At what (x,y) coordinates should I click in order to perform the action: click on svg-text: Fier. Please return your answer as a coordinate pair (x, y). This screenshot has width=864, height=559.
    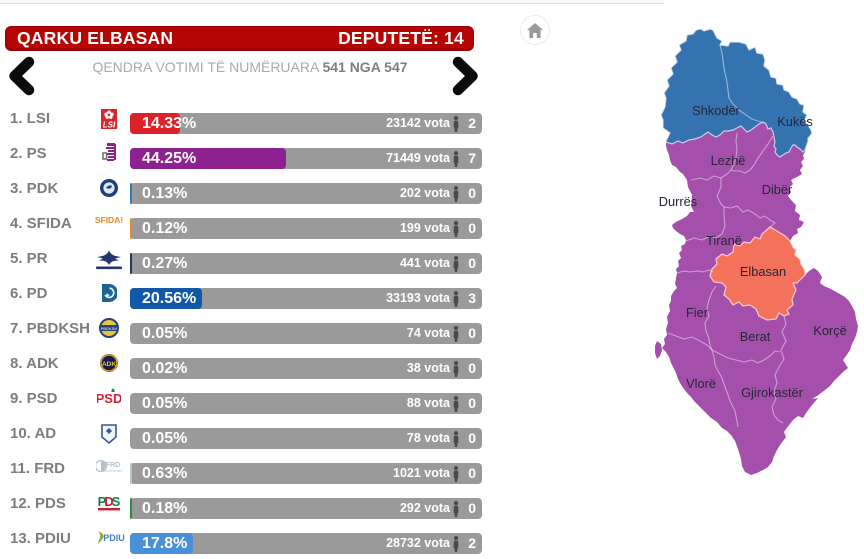
    Looking at the image, I should click on (697, 312).